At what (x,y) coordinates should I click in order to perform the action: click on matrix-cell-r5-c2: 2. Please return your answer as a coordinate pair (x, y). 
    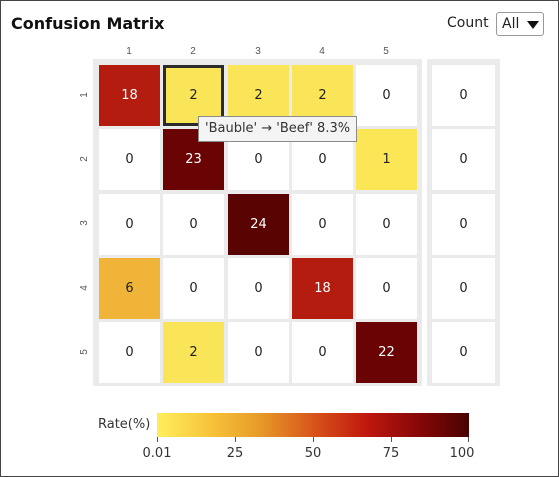
    Looking at the image, I should click on (193, 352).